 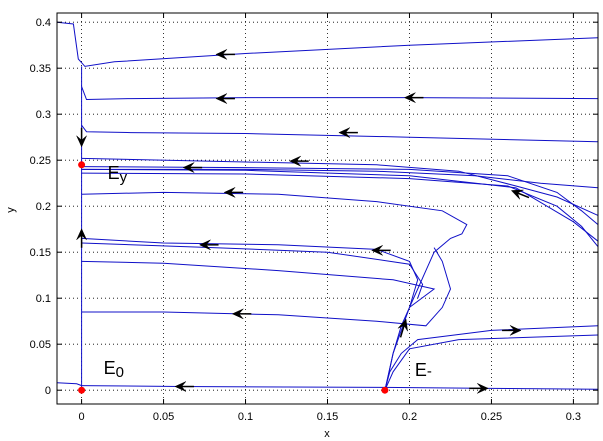 I want to click on y-tick-label: 0, so click(x=48, y=391).